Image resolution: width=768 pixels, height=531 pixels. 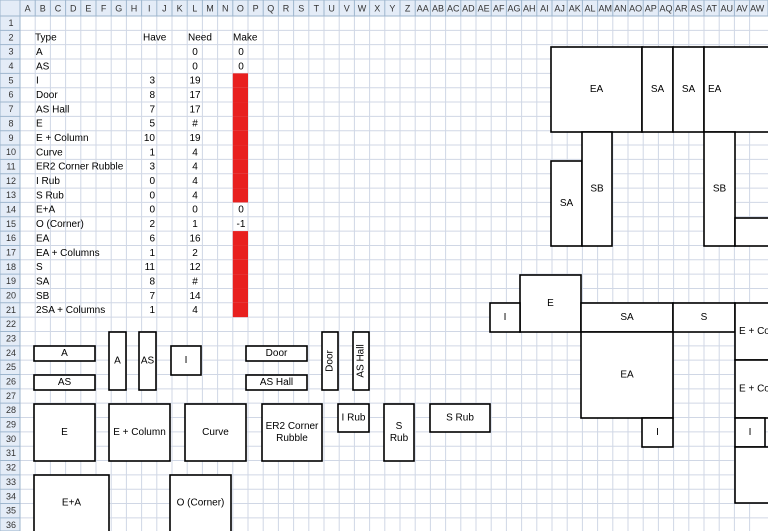 I want to click on column-header: R, so click(x=286, y=8).